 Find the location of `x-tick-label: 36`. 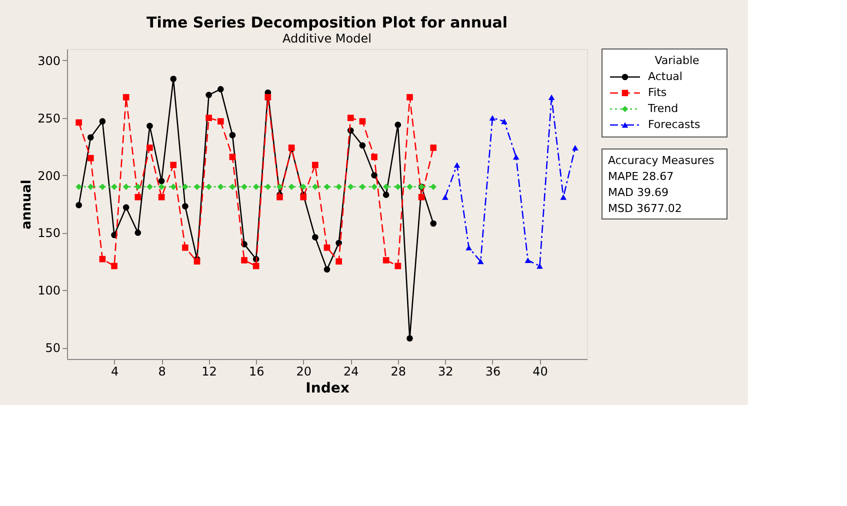

x-tick-label: 36 is located at coordinates (493, 371).